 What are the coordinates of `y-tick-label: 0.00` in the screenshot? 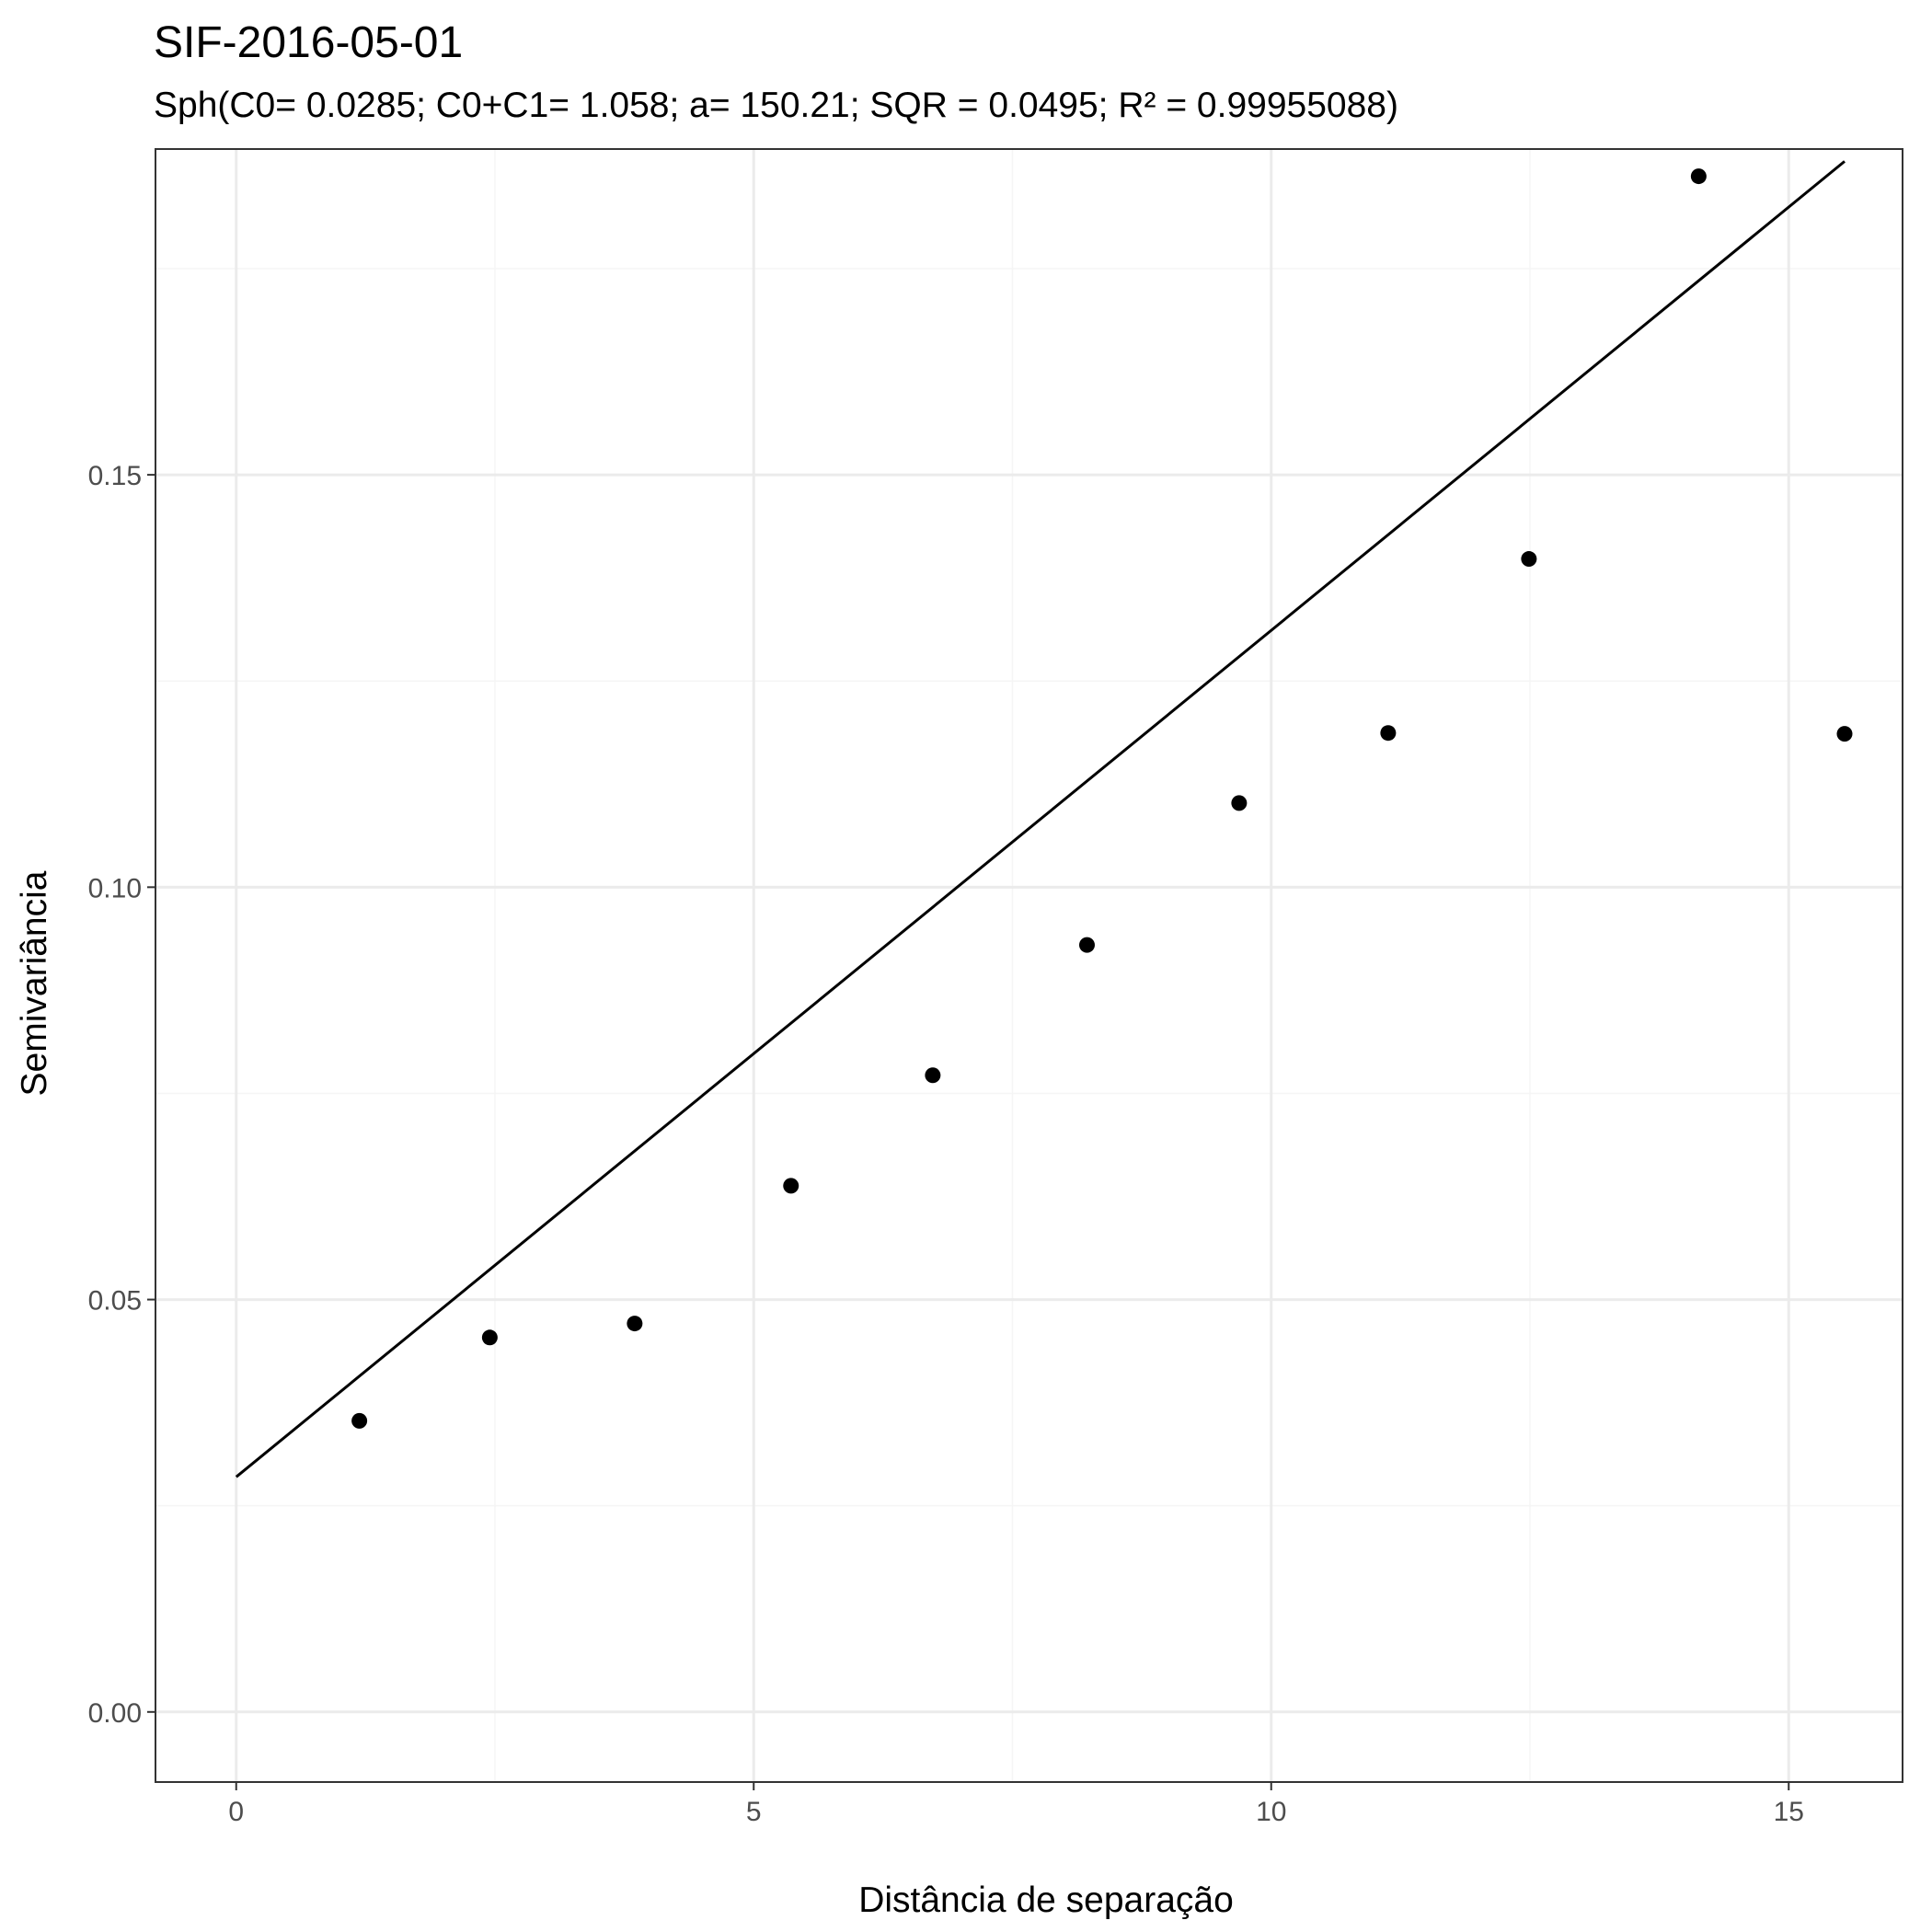 It's located at (115, 1713).